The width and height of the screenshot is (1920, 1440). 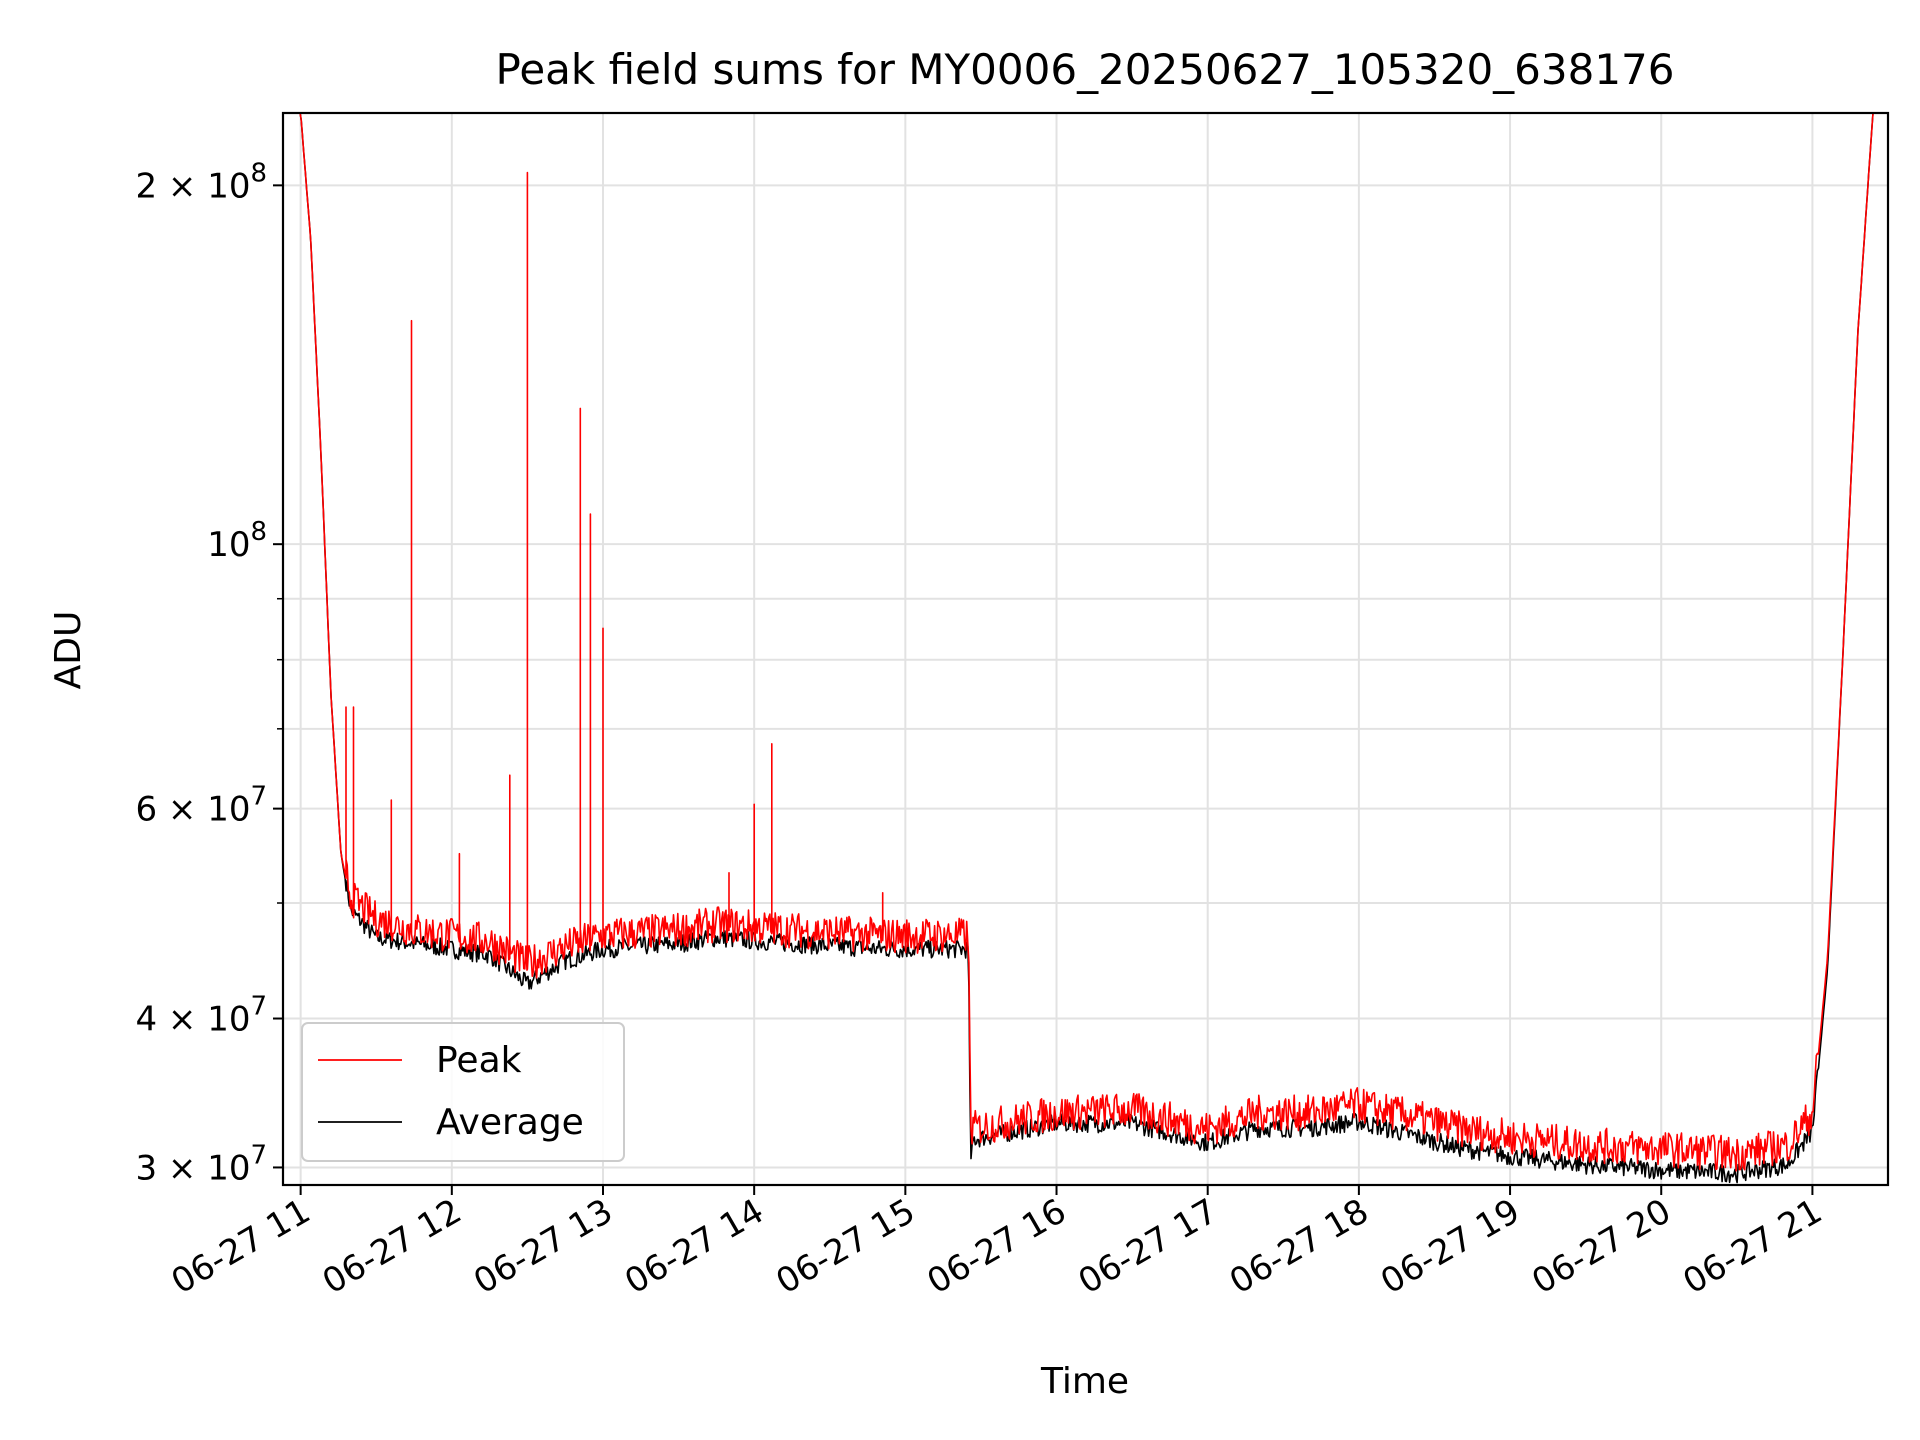 What do you see at coordinates (201, 1164) in the screenshot?
I see `y-tick-label: 3 × 107` at bounding box center [201, 1164].